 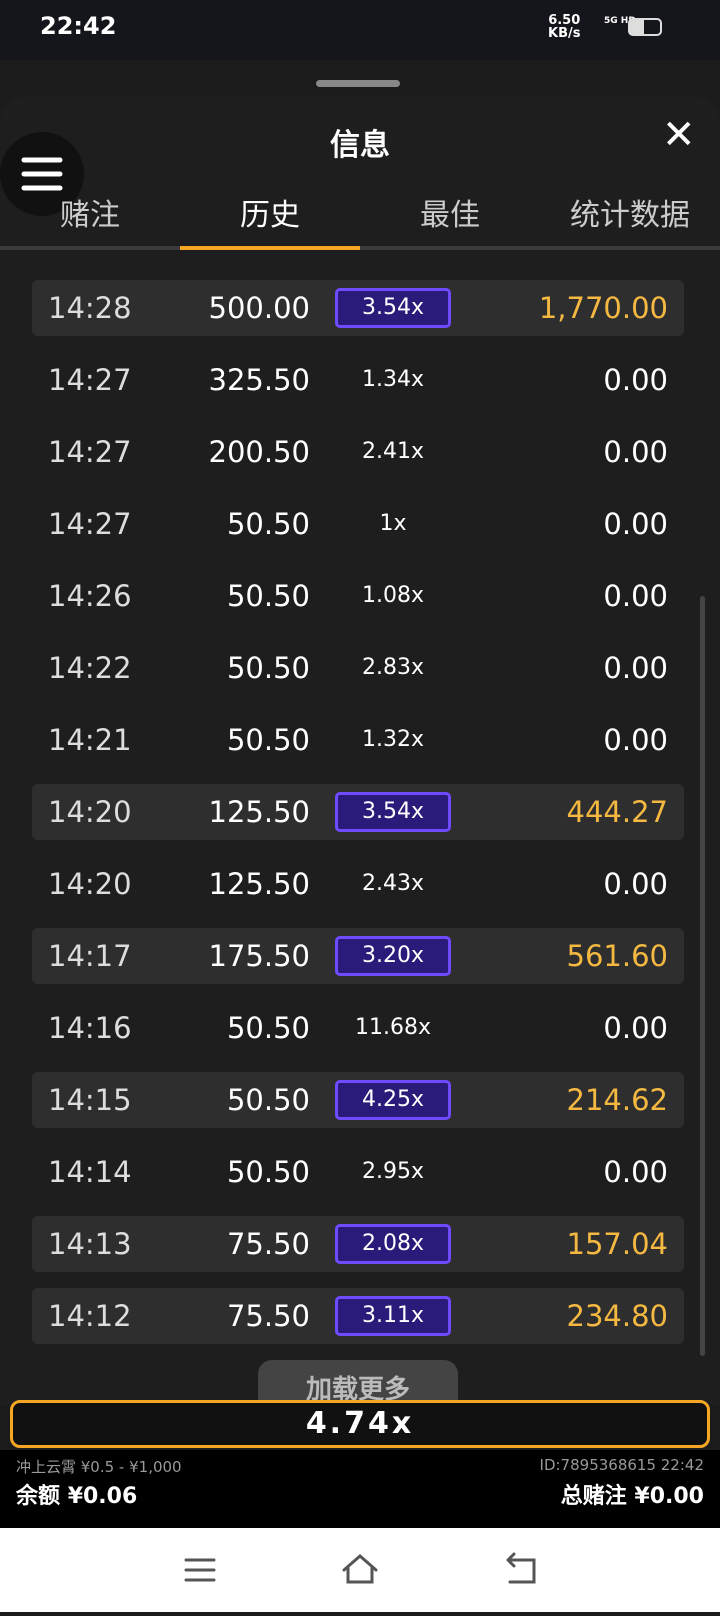 I want to click on multiplier: 2.83x, so click(x=392, y=667).